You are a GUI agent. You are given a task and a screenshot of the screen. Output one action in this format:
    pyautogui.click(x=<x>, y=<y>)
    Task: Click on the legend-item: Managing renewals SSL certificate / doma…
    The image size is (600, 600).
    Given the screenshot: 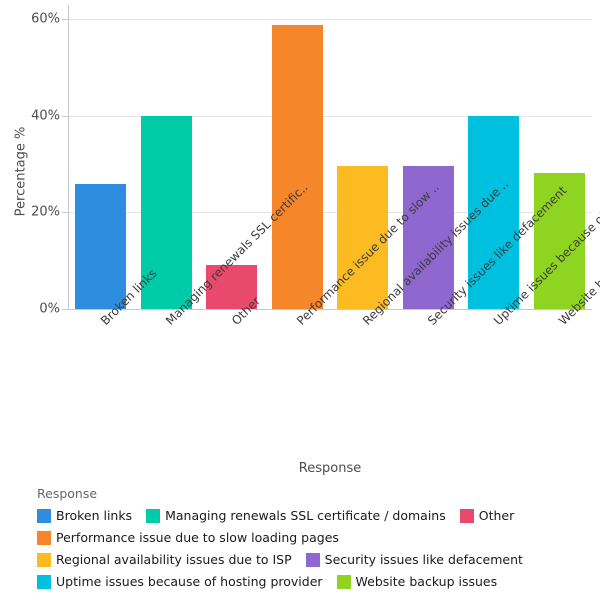 What is the action you would take?
    pyautogui.click(x=296, y=515)
    